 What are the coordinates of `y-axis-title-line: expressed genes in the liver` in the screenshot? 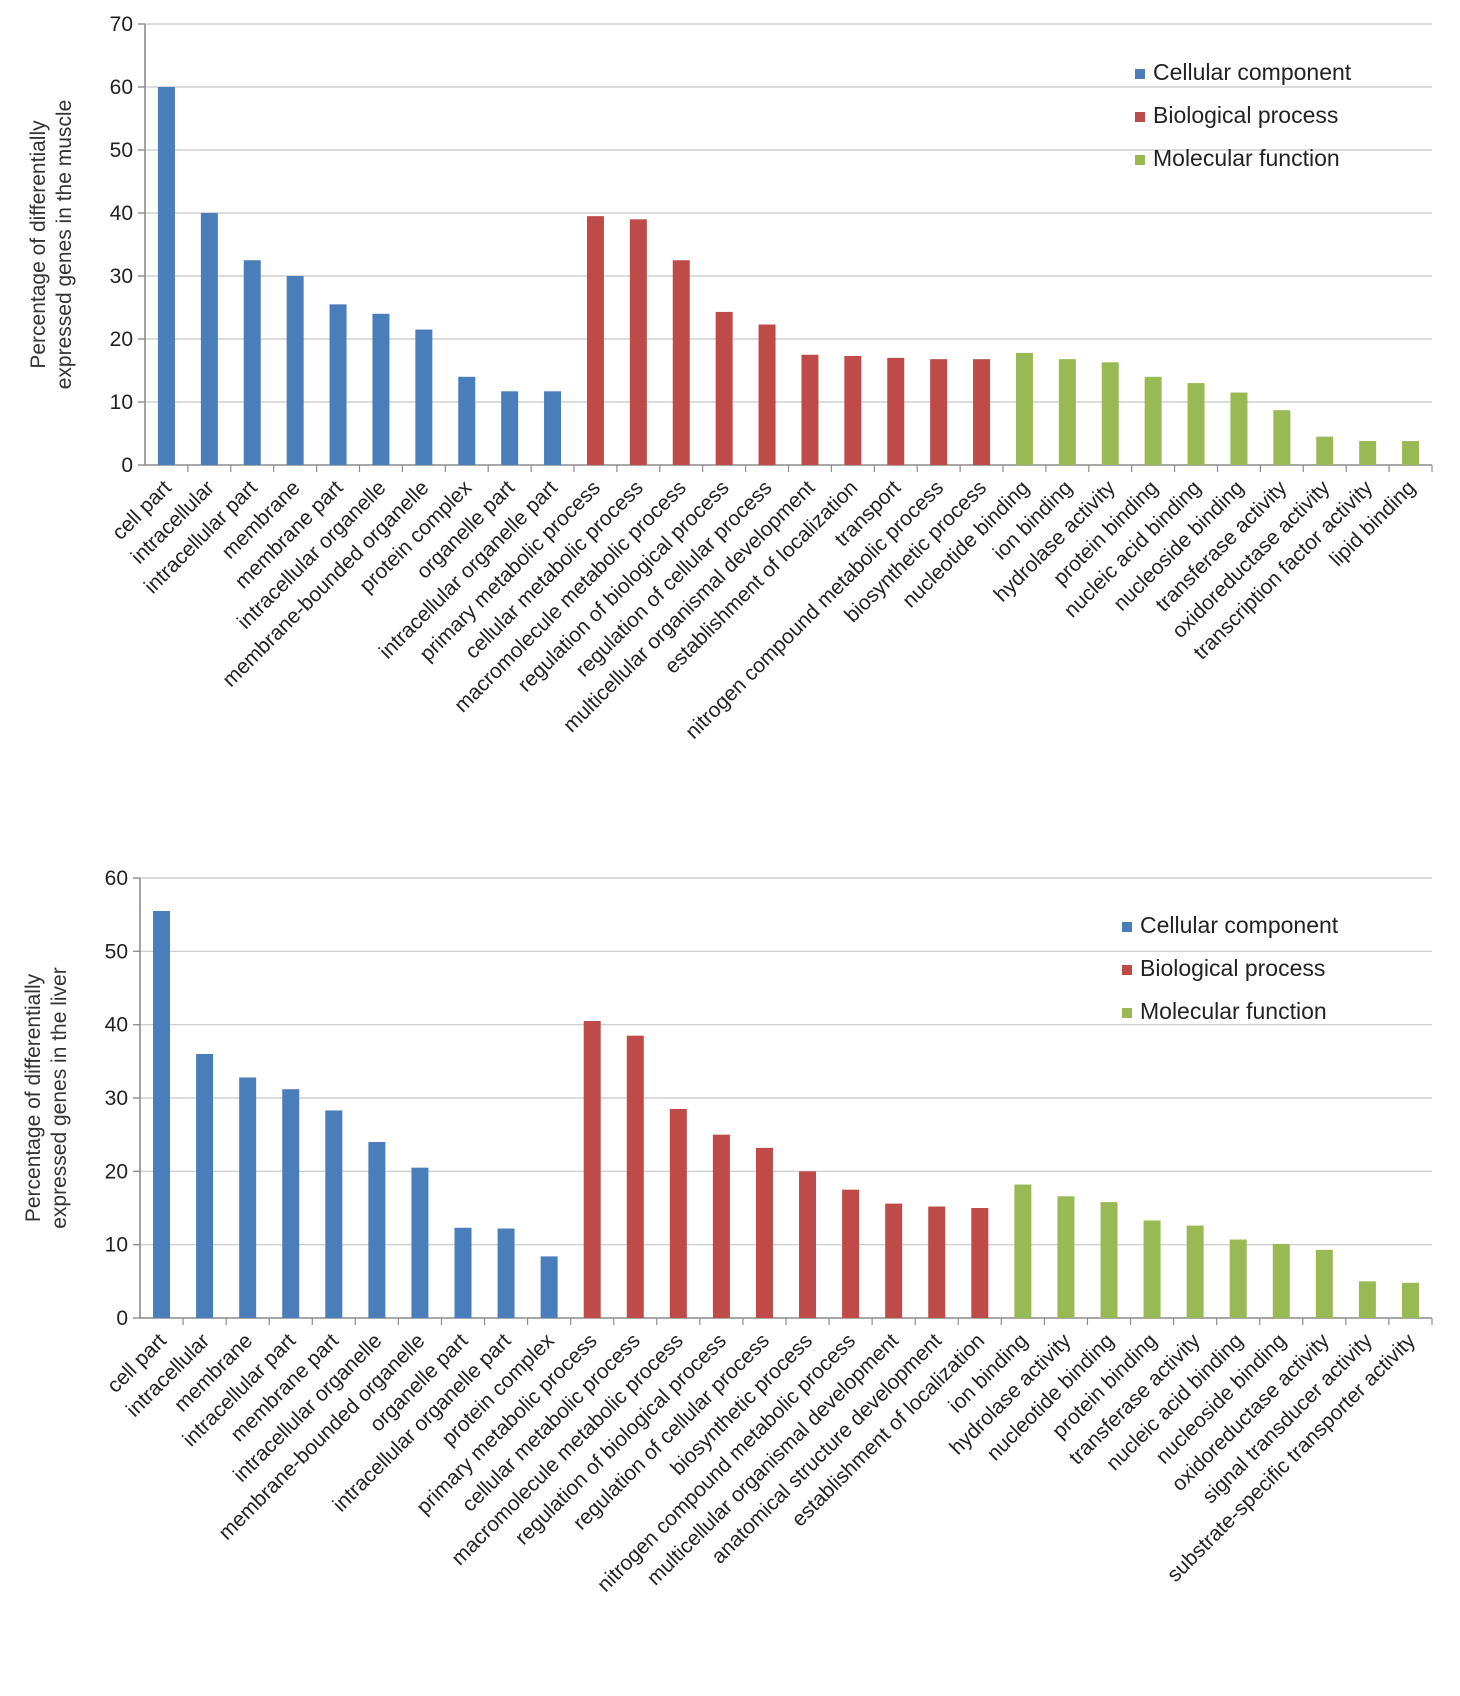 It's located at (59, 1098).